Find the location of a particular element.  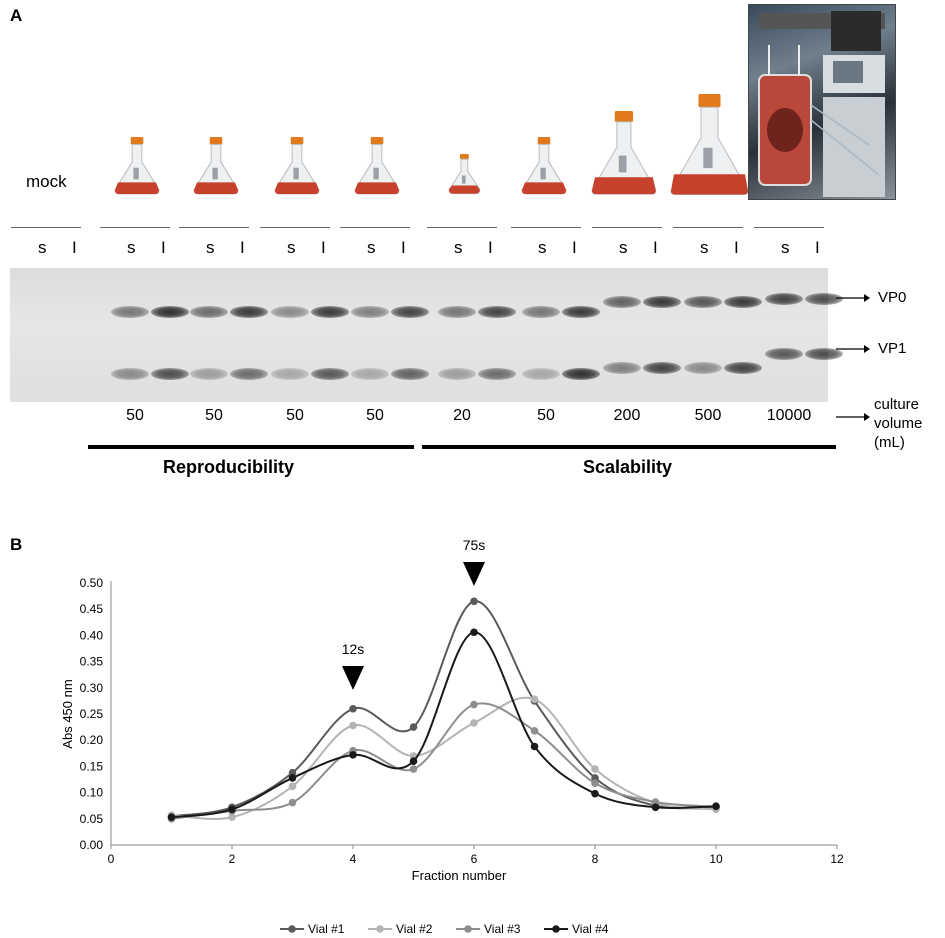

legend-label: Vial #2 is located at coordinates (414, 929).